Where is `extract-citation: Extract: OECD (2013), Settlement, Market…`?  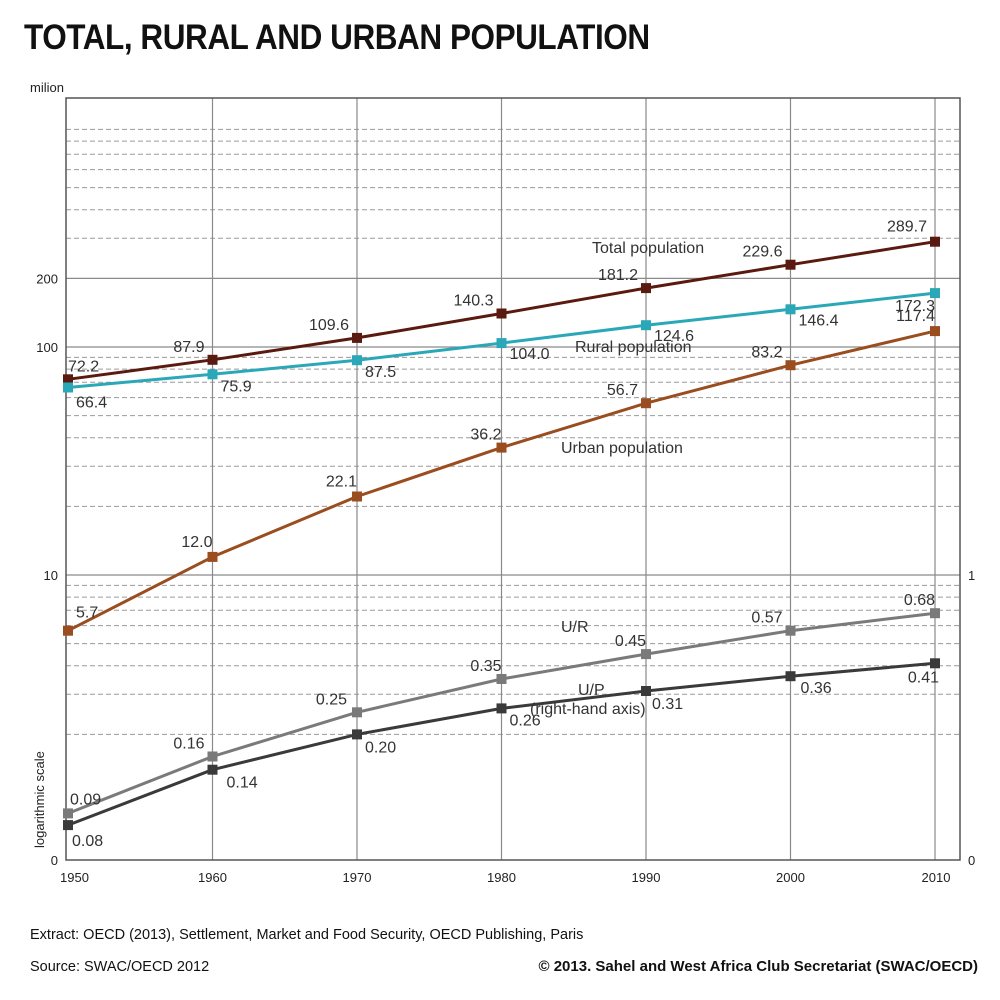
extract-citation: Extract: OECD (2013), Settlement, Market… is located at coordinates (307, 935).